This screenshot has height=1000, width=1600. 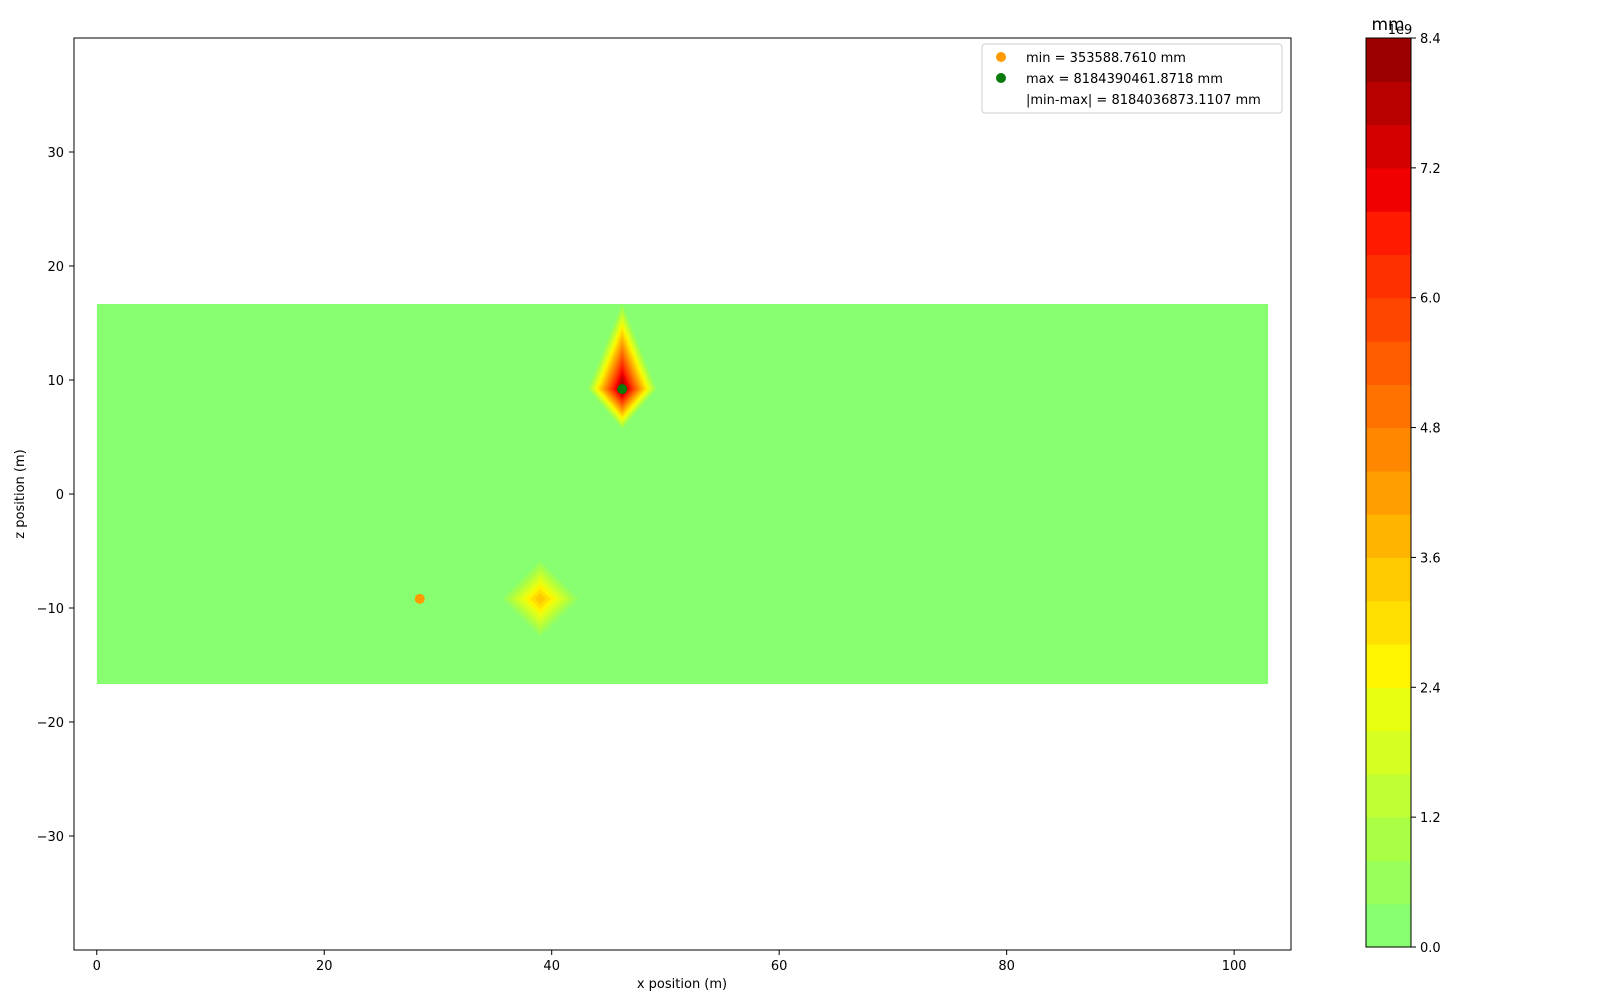 I want to click on x-tick-label: 0, so click(x=97, y=966).